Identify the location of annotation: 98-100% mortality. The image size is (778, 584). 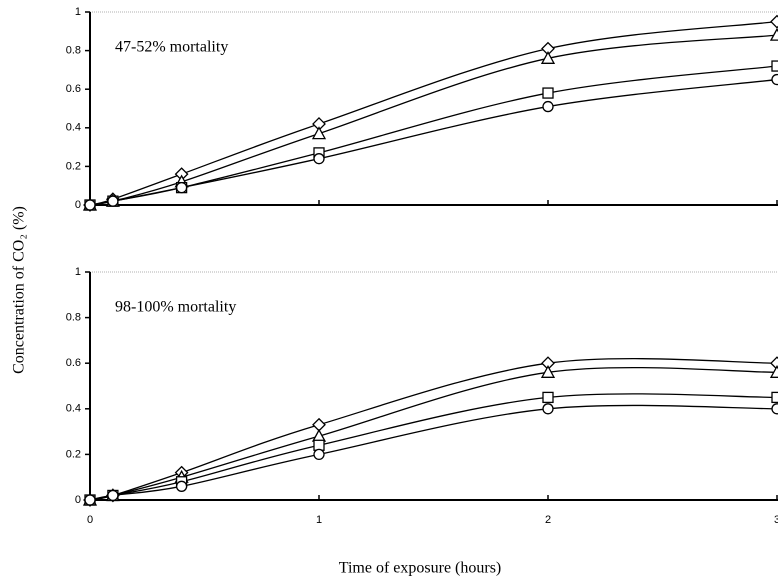
(175, 307).